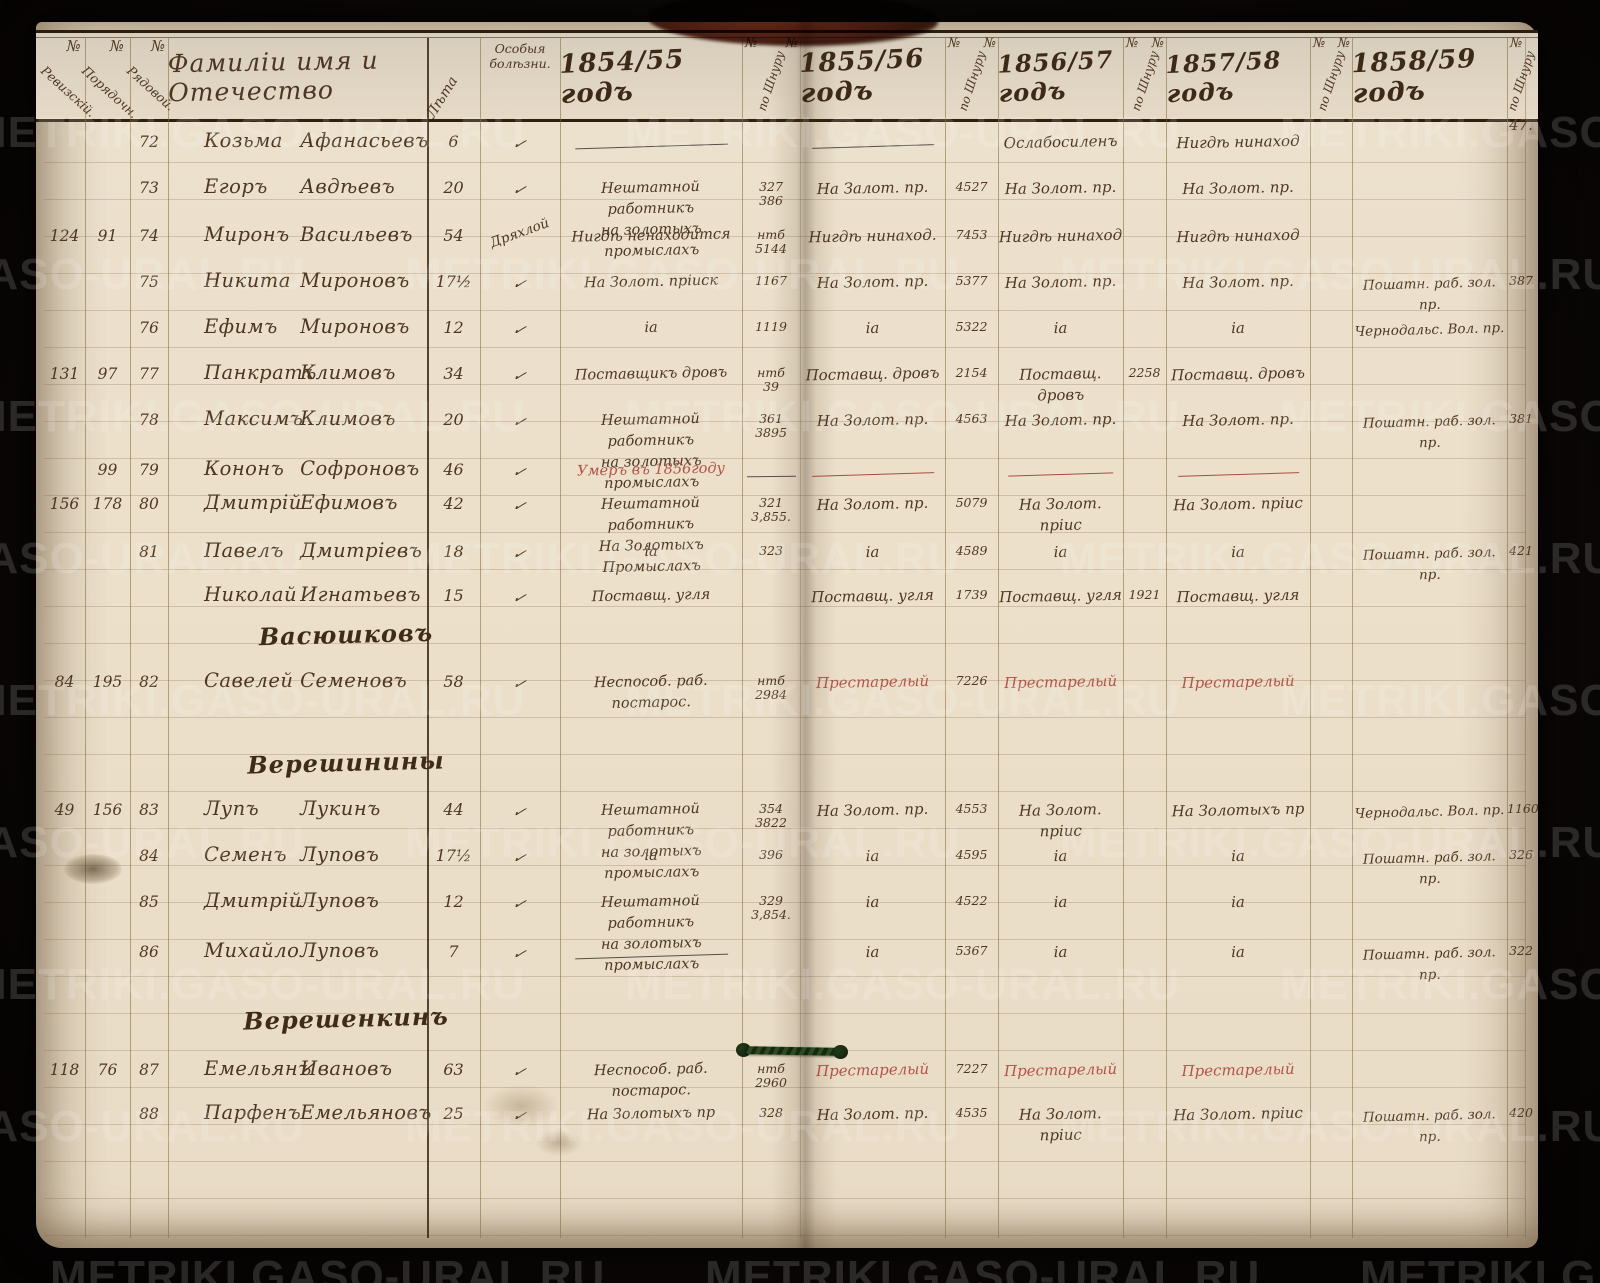  What do you see at coordinates (346, 762) in the screenshot?
I see `family-section-title: Верешинины` at bounding box center [346, 762].